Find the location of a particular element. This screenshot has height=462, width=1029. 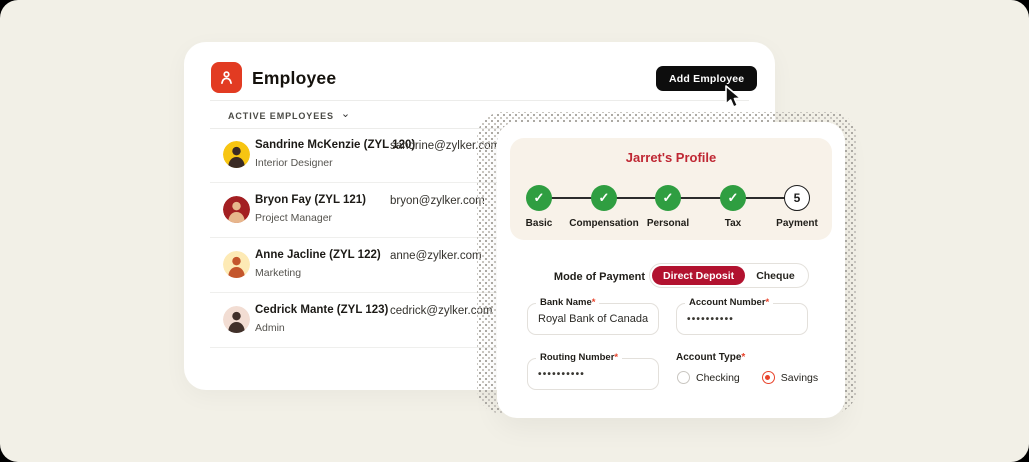

radio-unselected-icon is located at coordinates (683, 377).